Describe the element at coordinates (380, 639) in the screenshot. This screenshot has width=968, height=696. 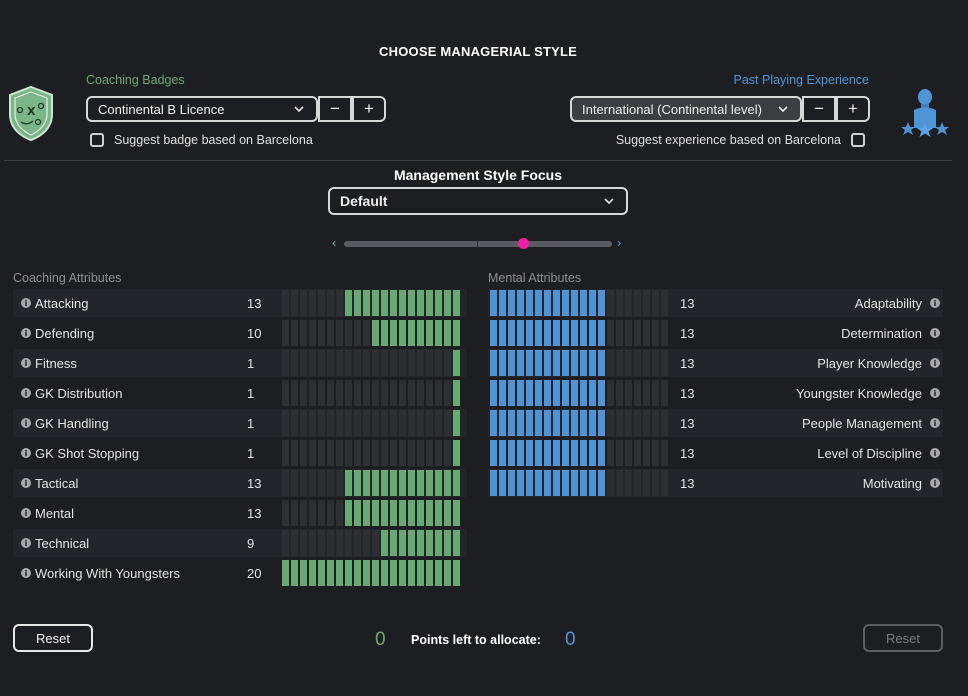
I see `points-left-coaching: 0` at that location.